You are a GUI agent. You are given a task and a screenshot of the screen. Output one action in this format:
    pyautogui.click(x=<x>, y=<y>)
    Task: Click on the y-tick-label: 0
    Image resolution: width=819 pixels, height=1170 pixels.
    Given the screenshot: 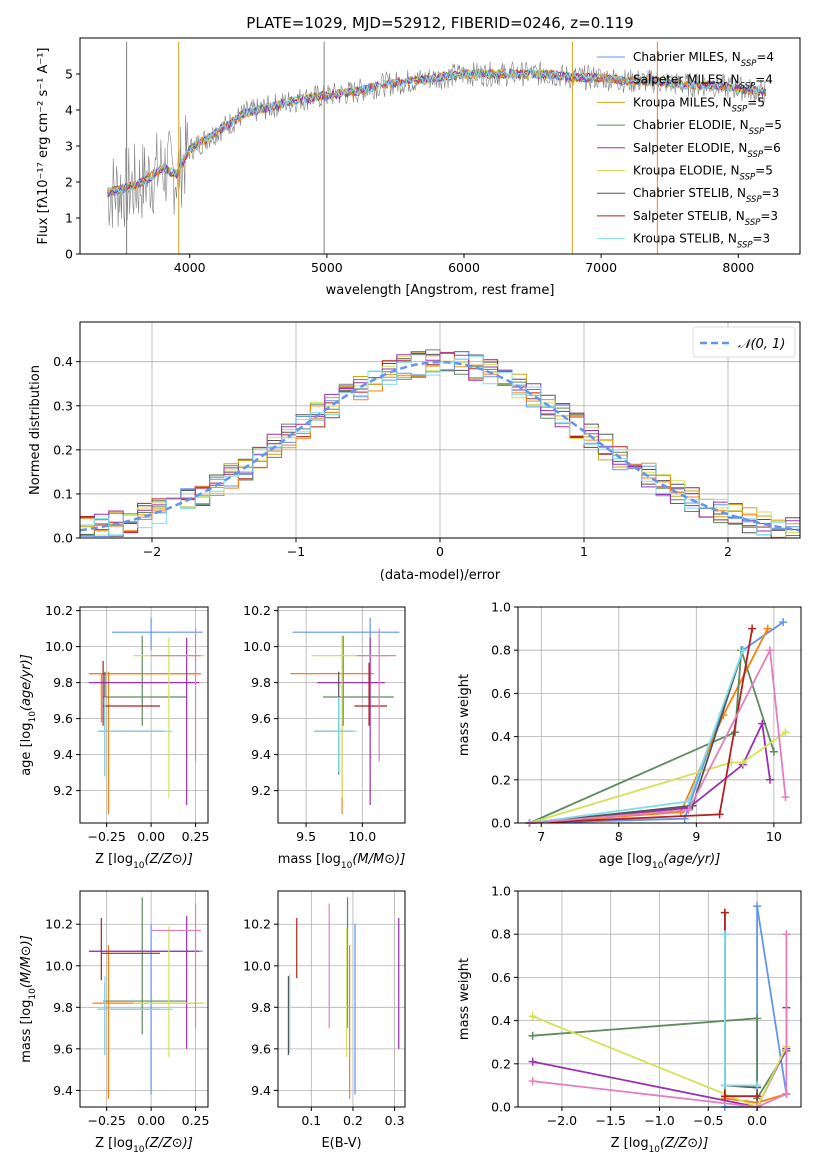 What is the action you would take?
    pyautogui.click(x=69, y=254)
    